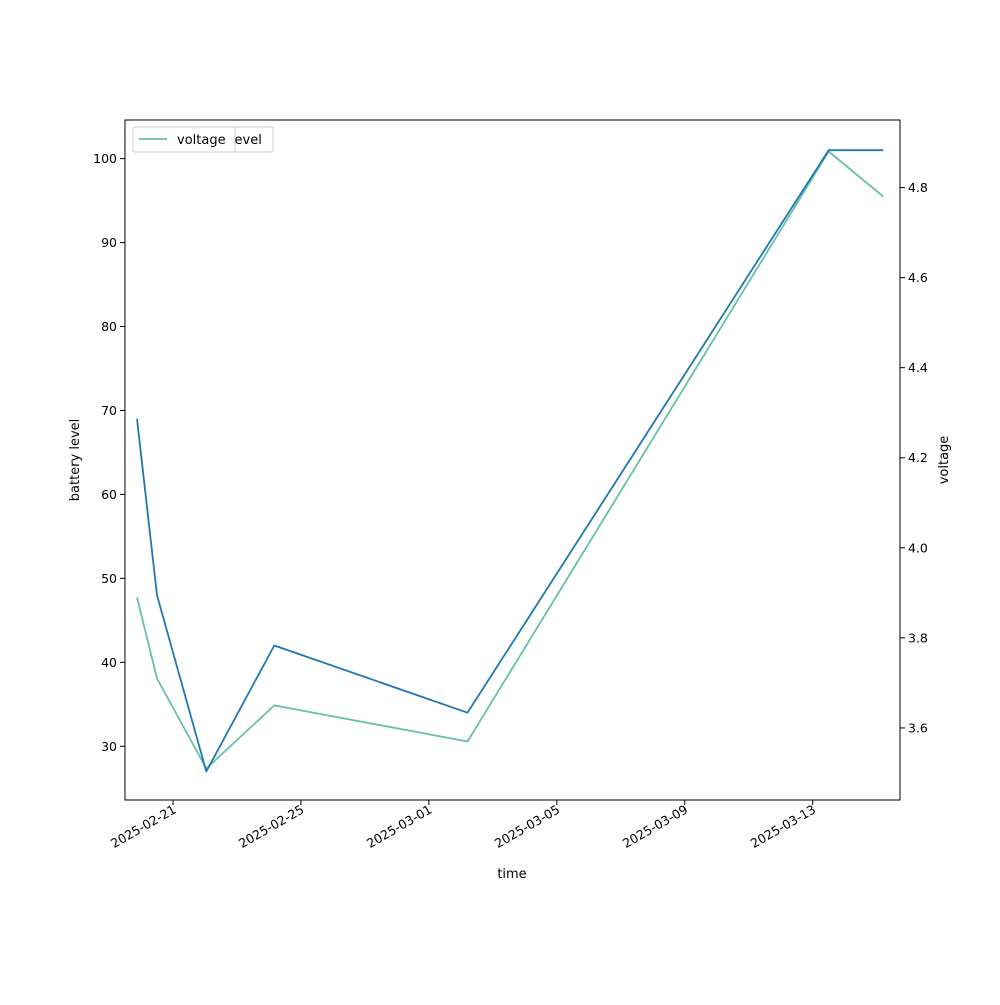 Image resolution: width=1000 pixels, height=1005 pixels. What do you see at coordinates (918, 727) in the screenshot?
I see `y-right-tick-label: 3.6` at bounding box center [918, 727].